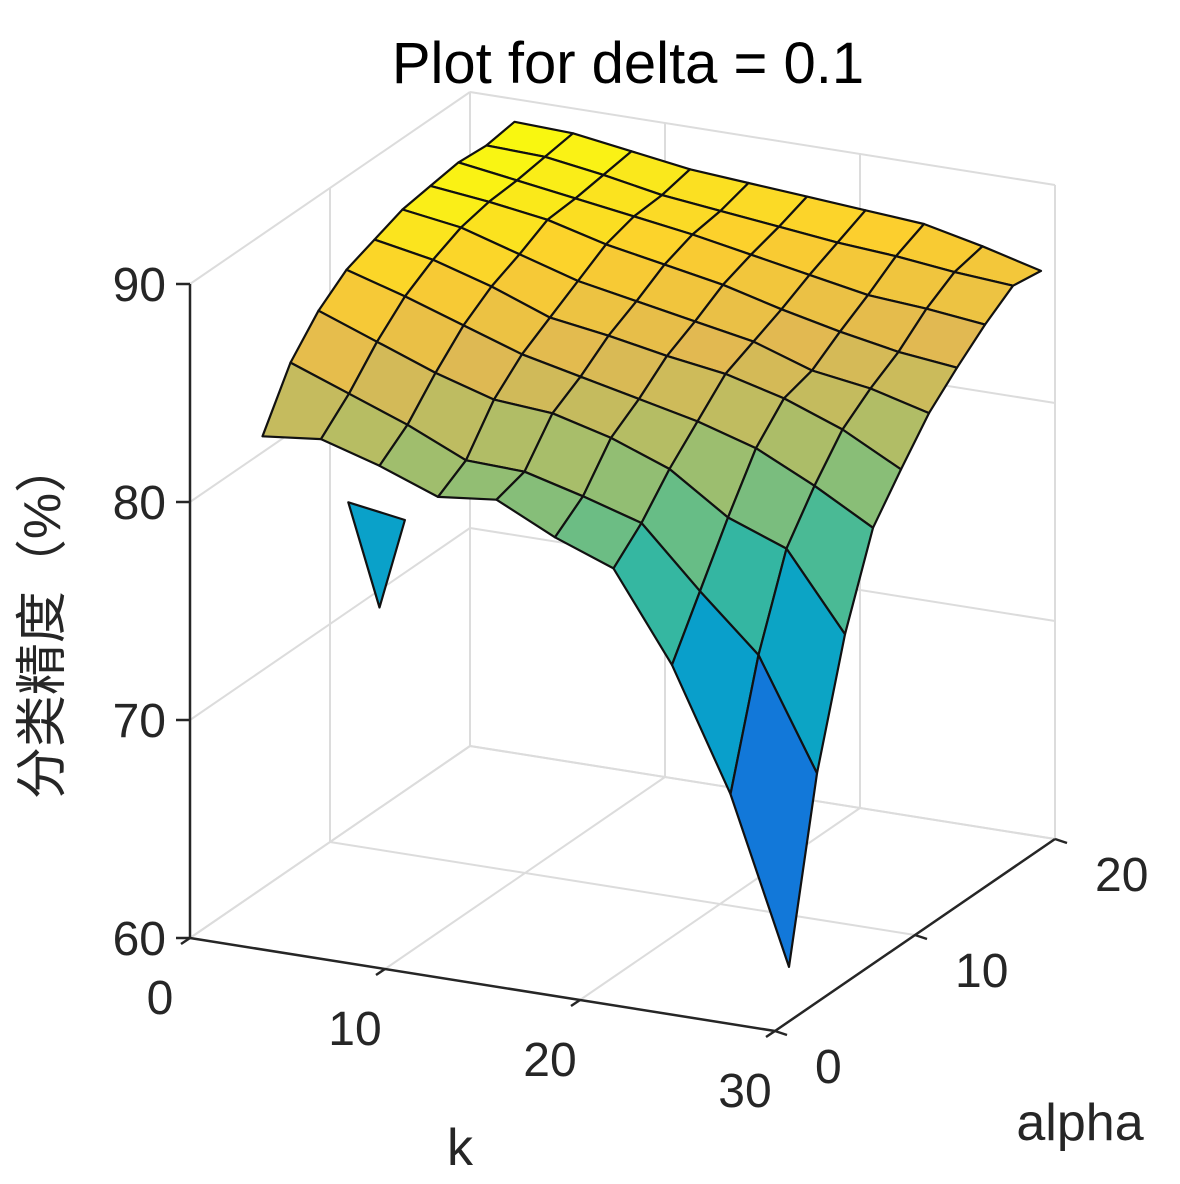  Describe the element at coordinates (1121, 875) in the screenshot. I see `y-tick-label: 20` at that location.